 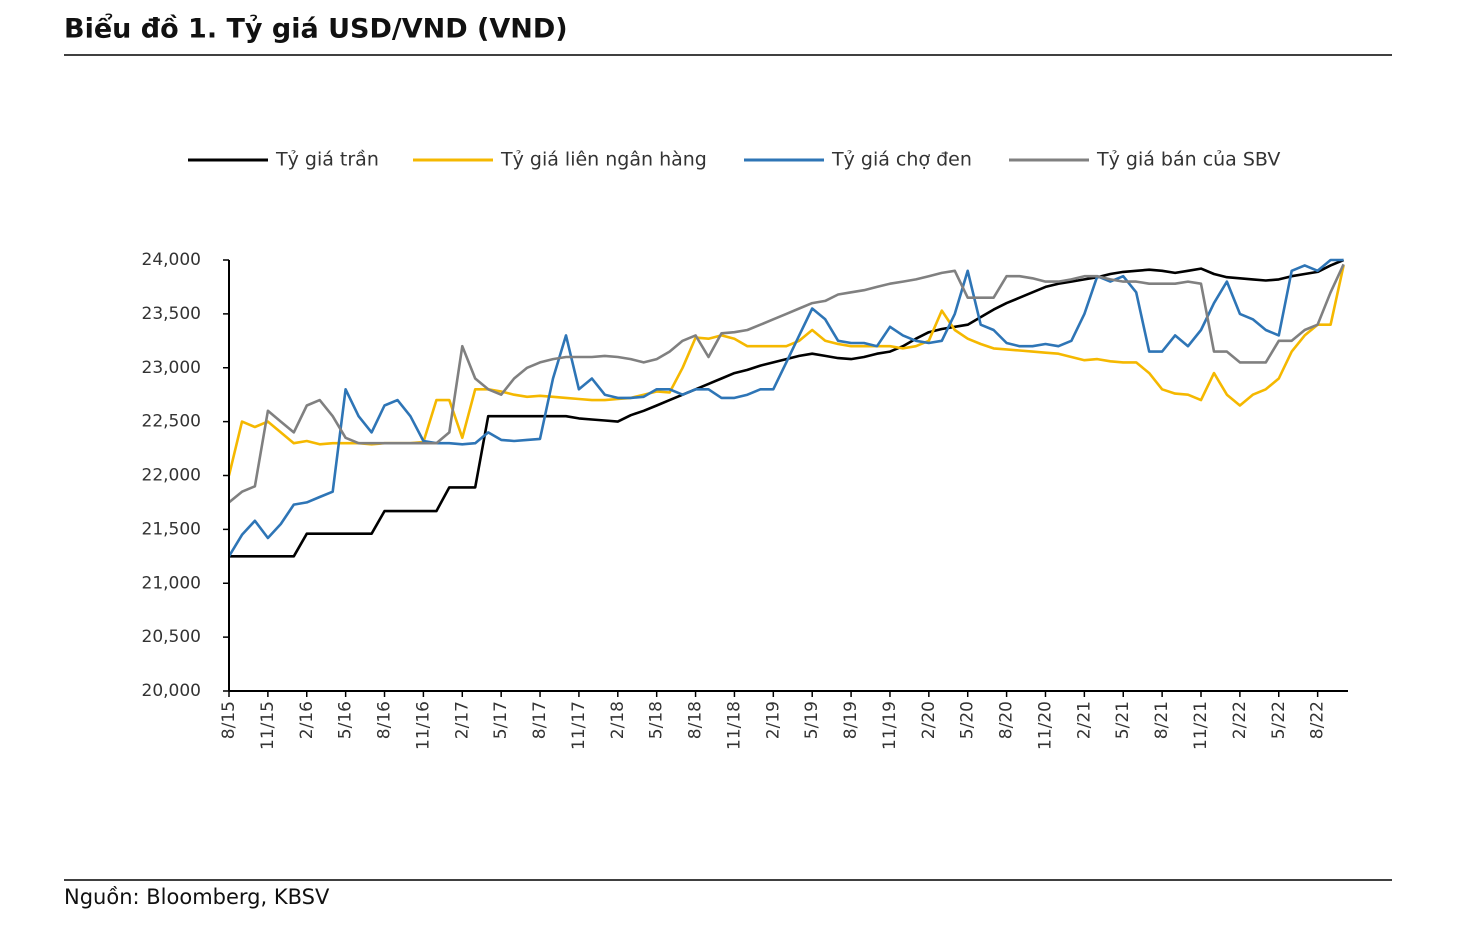 I want to click on y-tick-label: 24,000, so click(x=171, y=260).